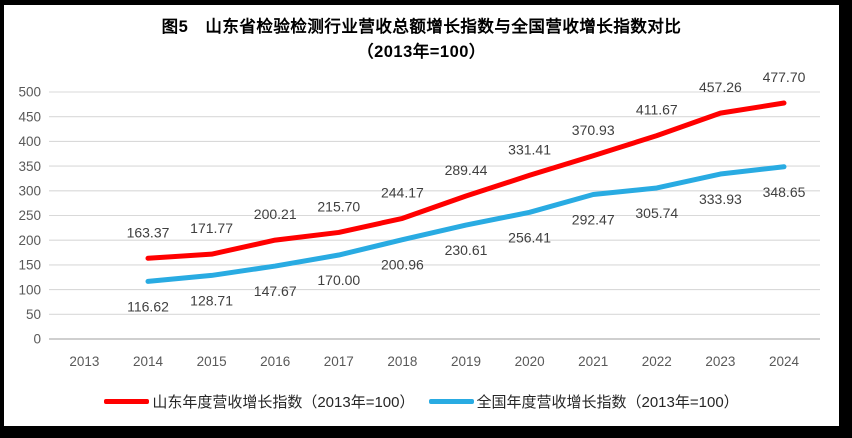  I want to click on legend-item-shandong: 山东年度营收增长指数（2013年=100）, so click(259, 401).